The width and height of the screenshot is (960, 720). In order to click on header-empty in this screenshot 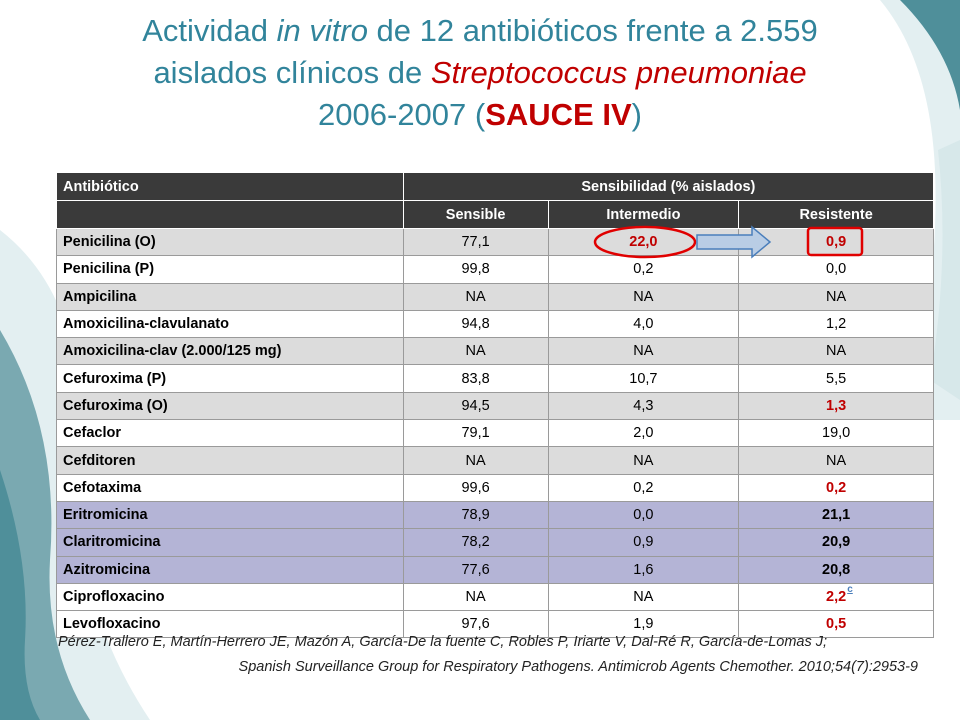, I will do `click(230, 214)`.